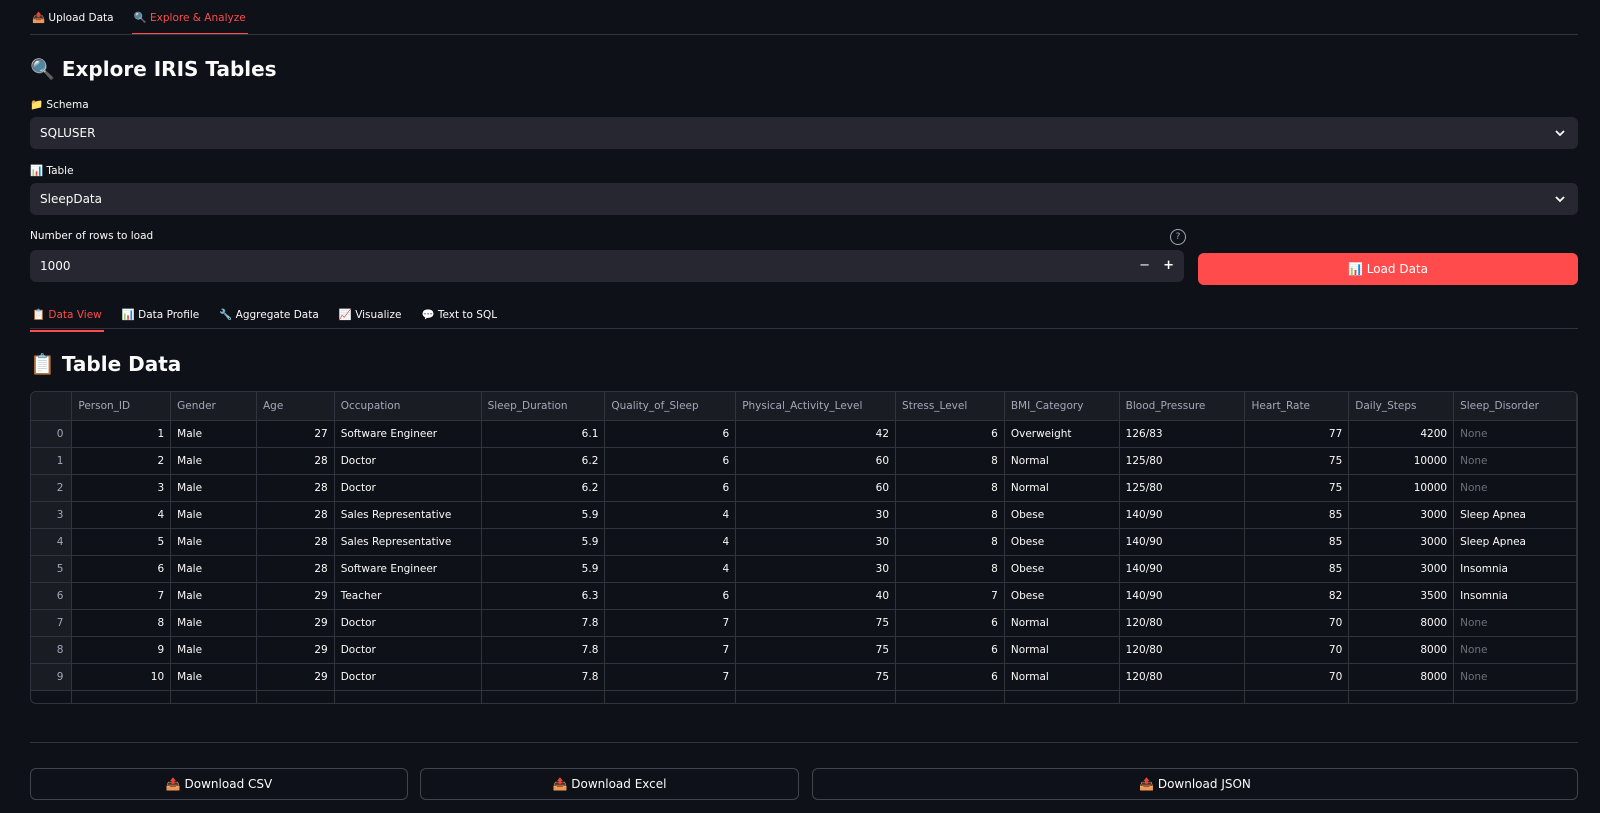 This screenshot has width=1600, height=813. What do you see at coordinates (1195, 784) in the screenshot?
I see `download-button: 📤 Download JSON` at bounding box center [1195, 784].